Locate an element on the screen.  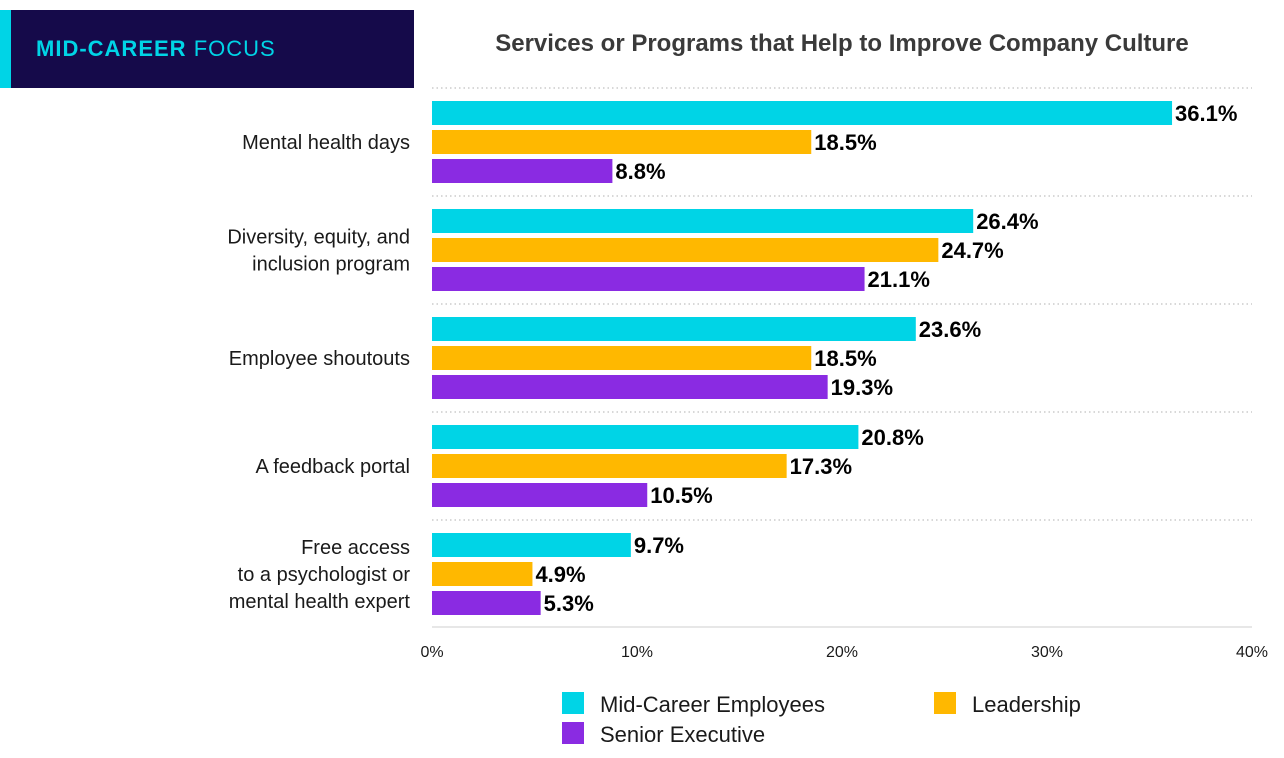
category-label: A feedback portal is located at coordinates (332, 467).